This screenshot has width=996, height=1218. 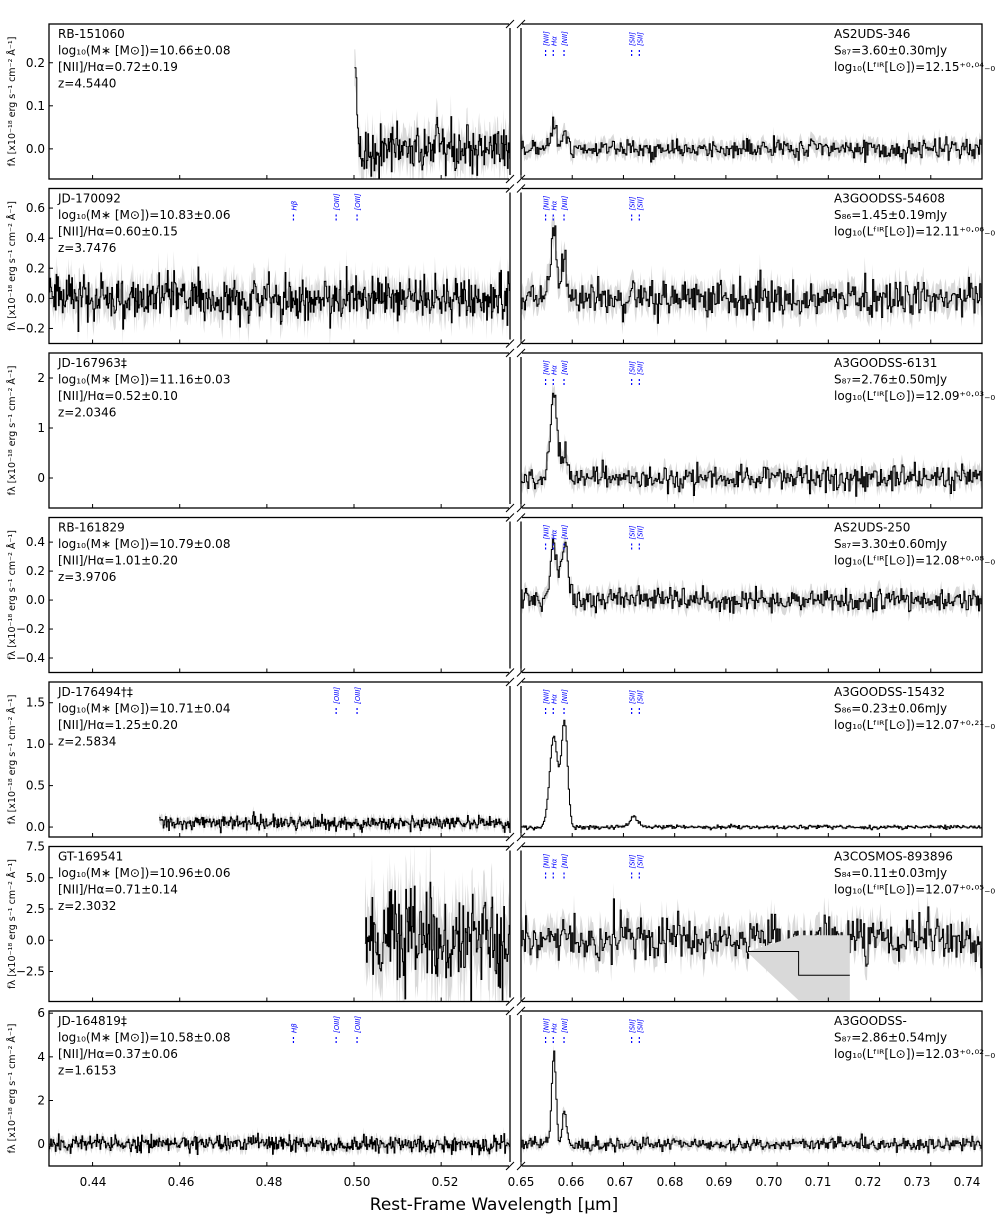 What do you see at coordinates (620, 1182) in the screenshot?
I see `x-tick-label: 0.67` at bounding box center [620, 1182].